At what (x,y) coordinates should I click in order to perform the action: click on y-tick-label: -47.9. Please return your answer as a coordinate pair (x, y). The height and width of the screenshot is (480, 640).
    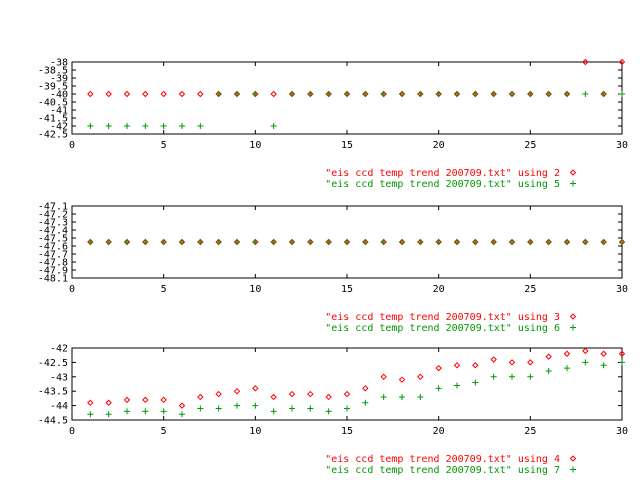
    Looking at the image, I should click on (53, 271).